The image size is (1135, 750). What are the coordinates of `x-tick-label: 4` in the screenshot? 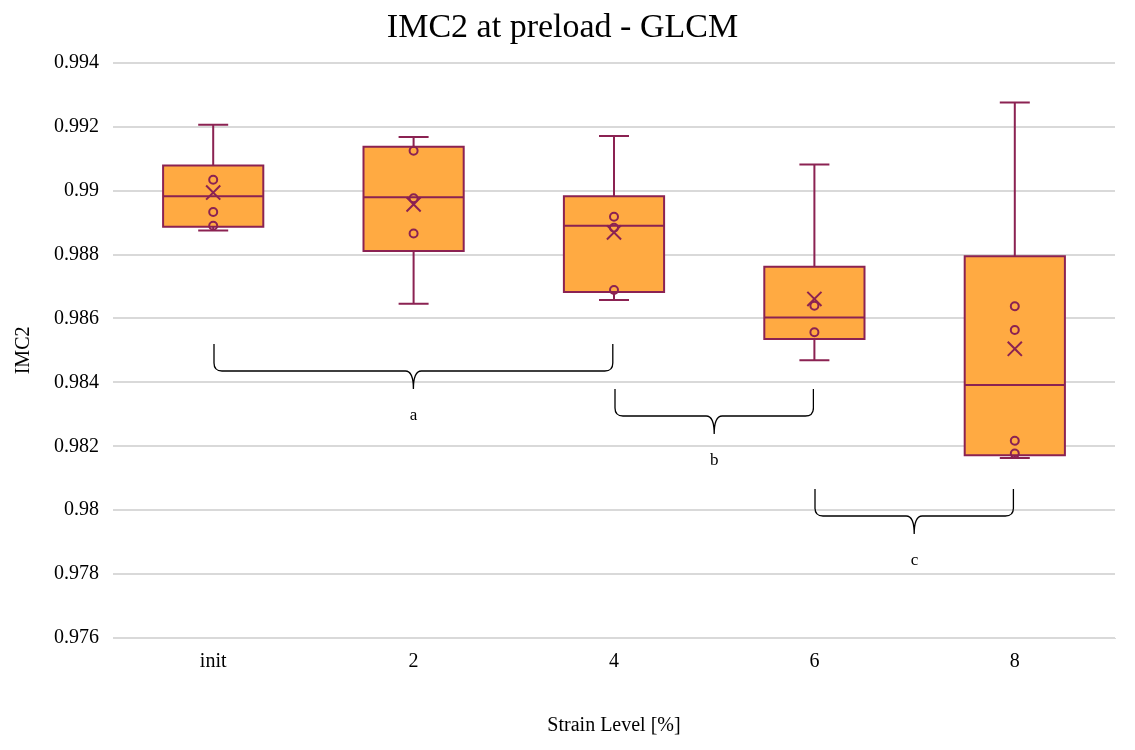 It's located at (614, 660).